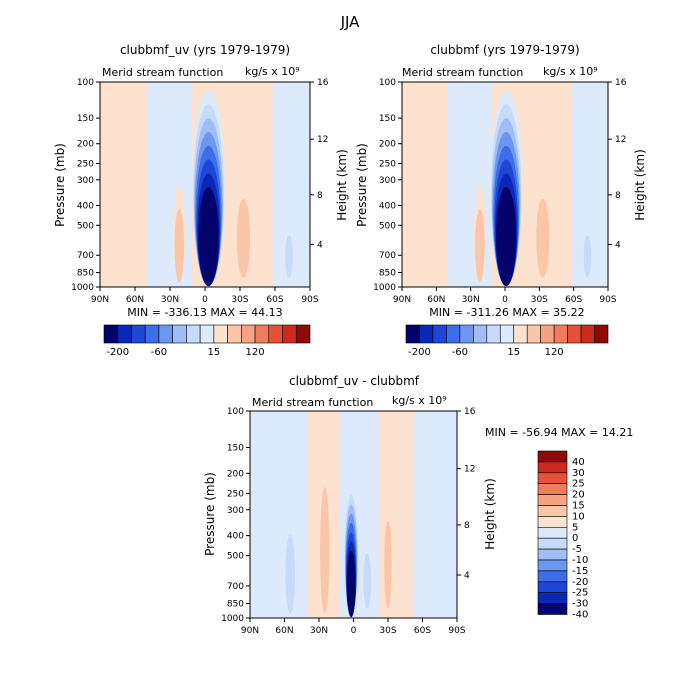 This screenshot has height=700, width=700. I want to click on panel-1-title: clubbmf_uv (yrs 1979-1979), so click(205, 50).